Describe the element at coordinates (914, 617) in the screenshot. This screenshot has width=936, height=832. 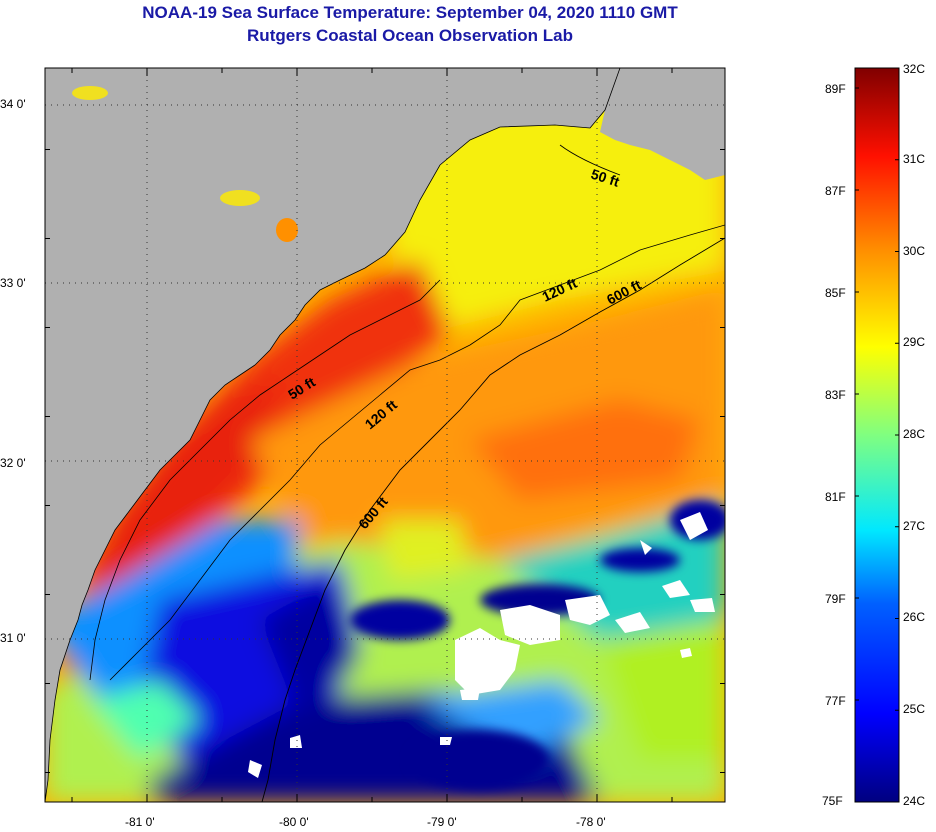
I see `colorbar-label-c: 26C` at that location.